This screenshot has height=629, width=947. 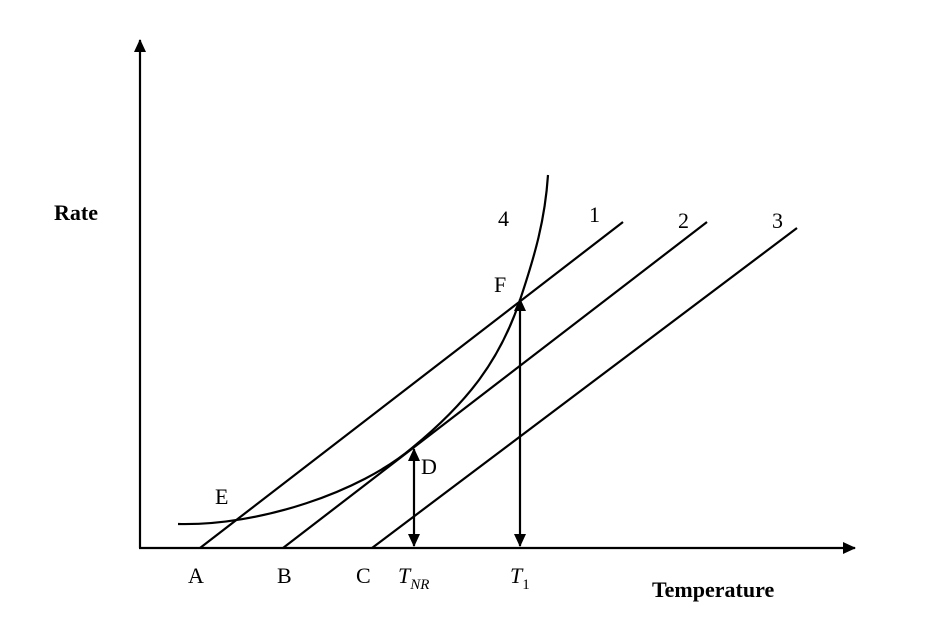 What do you see at coordinates (777, 220) in the screenshot?
I see `line-label: 3` at bounding box center [777, 220].